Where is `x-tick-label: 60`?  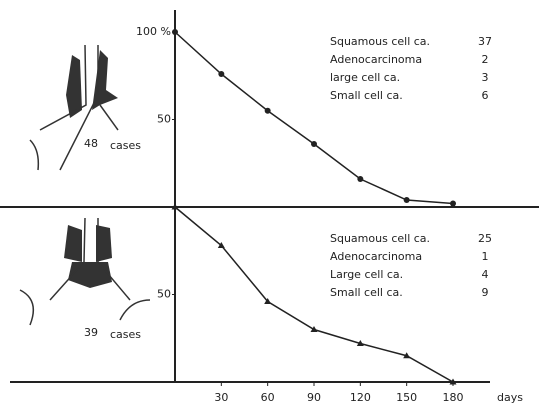 x-tick-label: 60 is located at coordinates (268, 397).